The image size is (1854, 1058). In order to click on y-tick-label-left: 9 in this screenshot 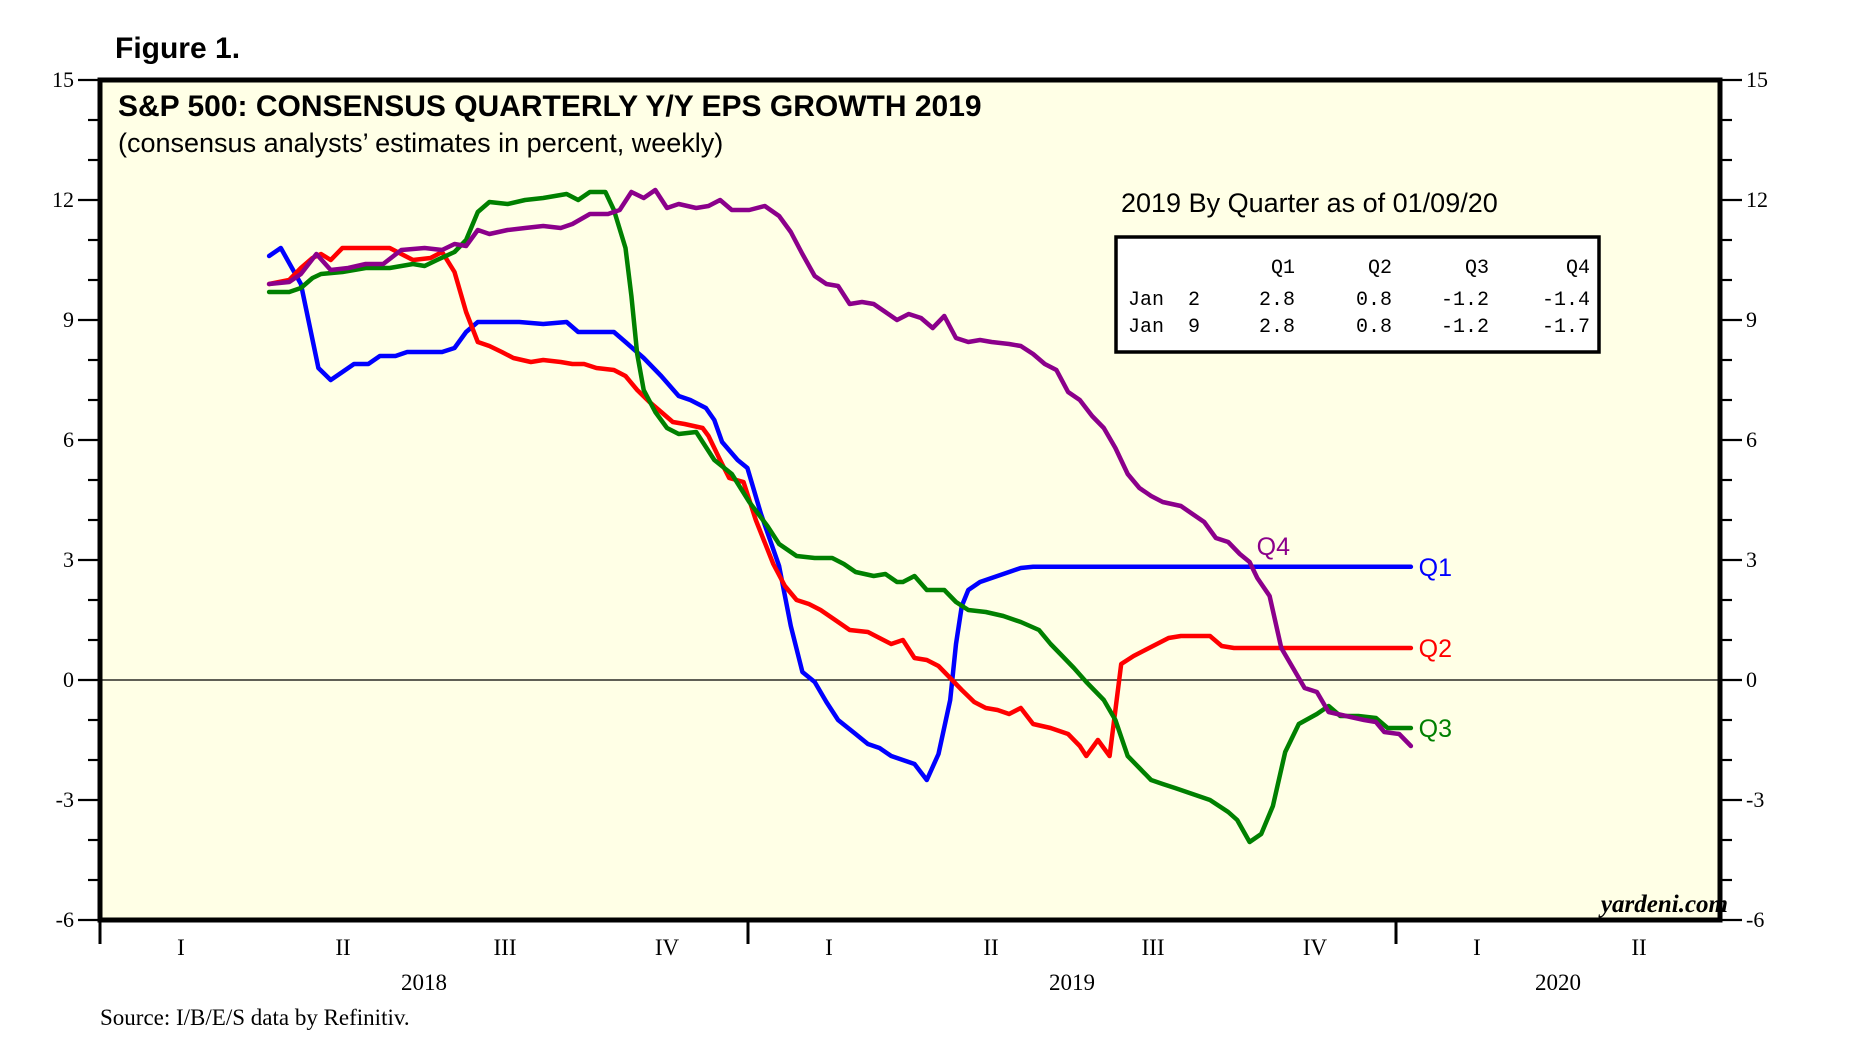, I will do `click(68, 319)`.